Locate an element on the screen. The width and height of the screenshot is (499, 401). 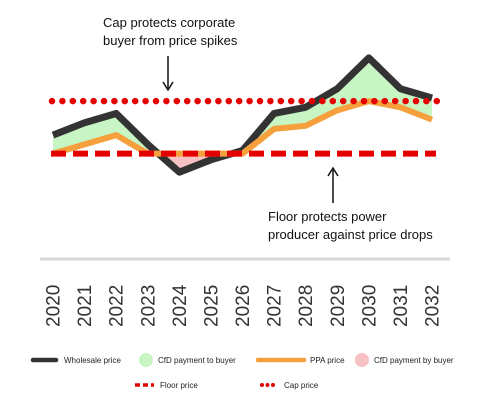
legend-label-cfd-by-buyer: CfD payment by buyer is located at coordinates (414, 360).